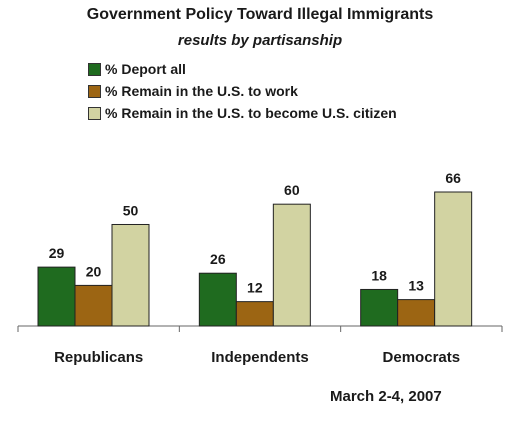  I want to click on category-label-republicans: Republicans, so click(98, 357).